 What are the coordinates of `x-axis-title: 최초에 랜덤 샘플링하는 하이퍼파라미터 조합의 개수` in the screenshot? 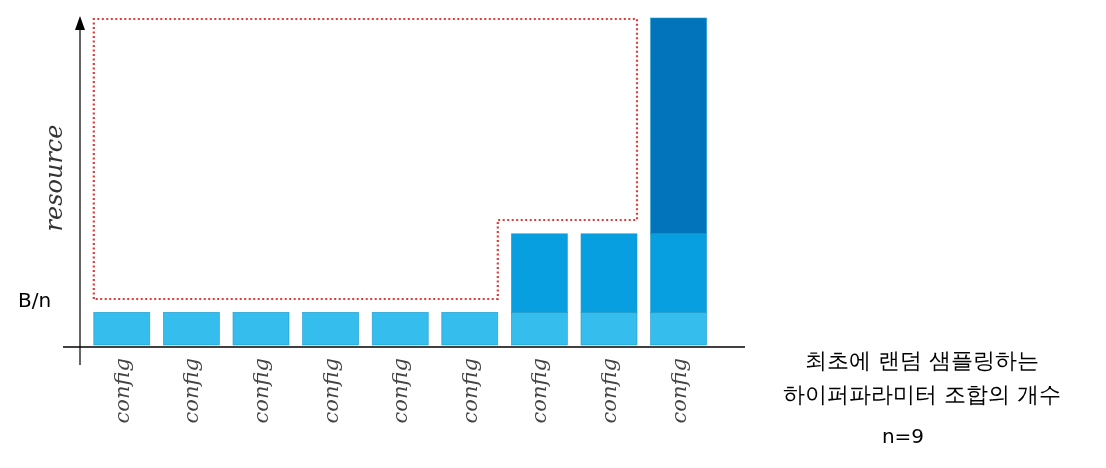 It's located at (922, 377).